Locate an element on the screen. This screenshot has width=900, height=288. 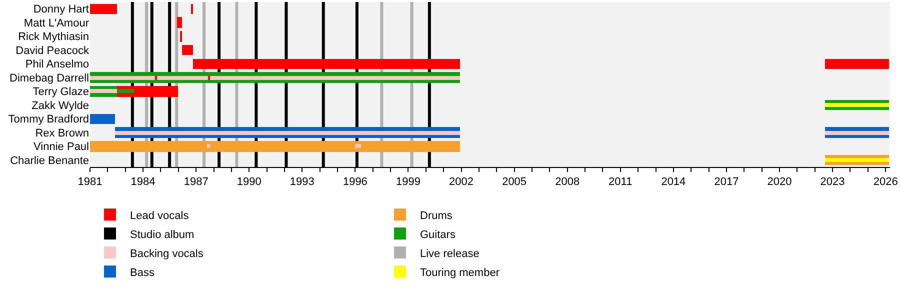
legend-label: Bass is located at coordinates (142, 272).